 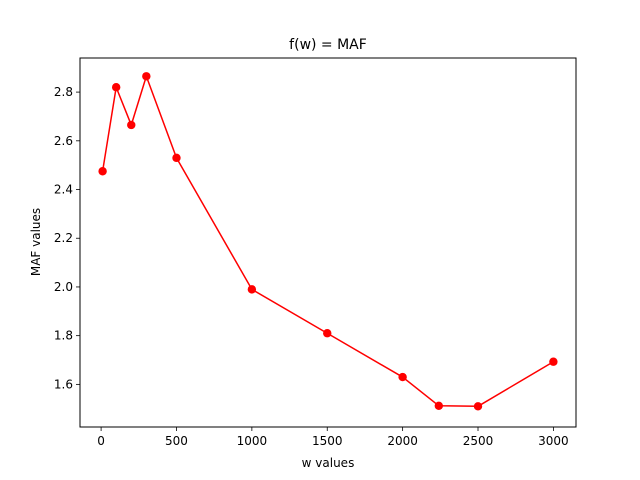 What do you see at coordinates (63, 238) in the screenshot?
I see `y-tick-label: 2.2` at bounding box center [63, 238].